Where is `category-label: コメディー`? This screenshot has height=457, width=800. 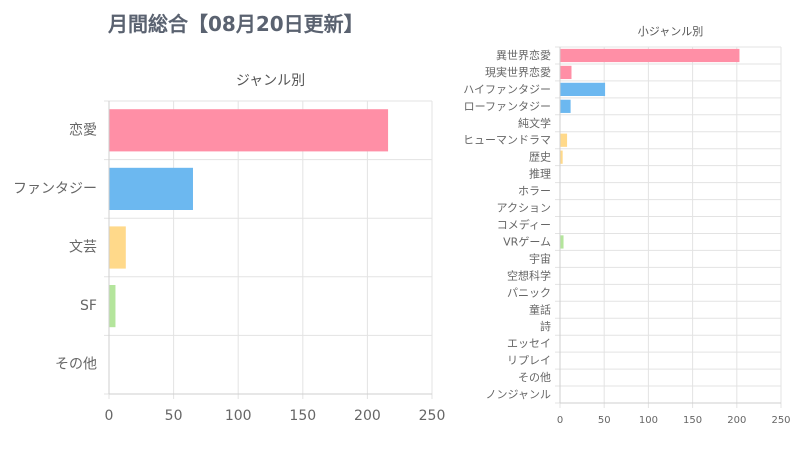
category-label: コメディー is located at coordinates (524, 225).